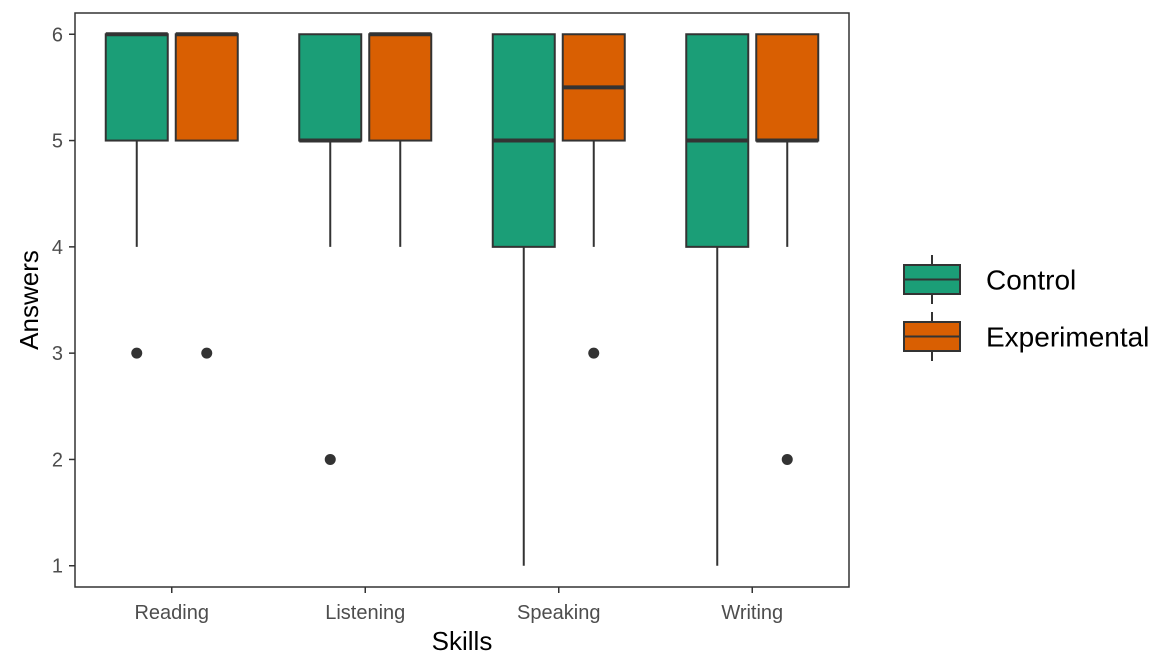  Describe the element at coordinates (136, 195) in the screenshot. I see `box-control-reading` at that location.